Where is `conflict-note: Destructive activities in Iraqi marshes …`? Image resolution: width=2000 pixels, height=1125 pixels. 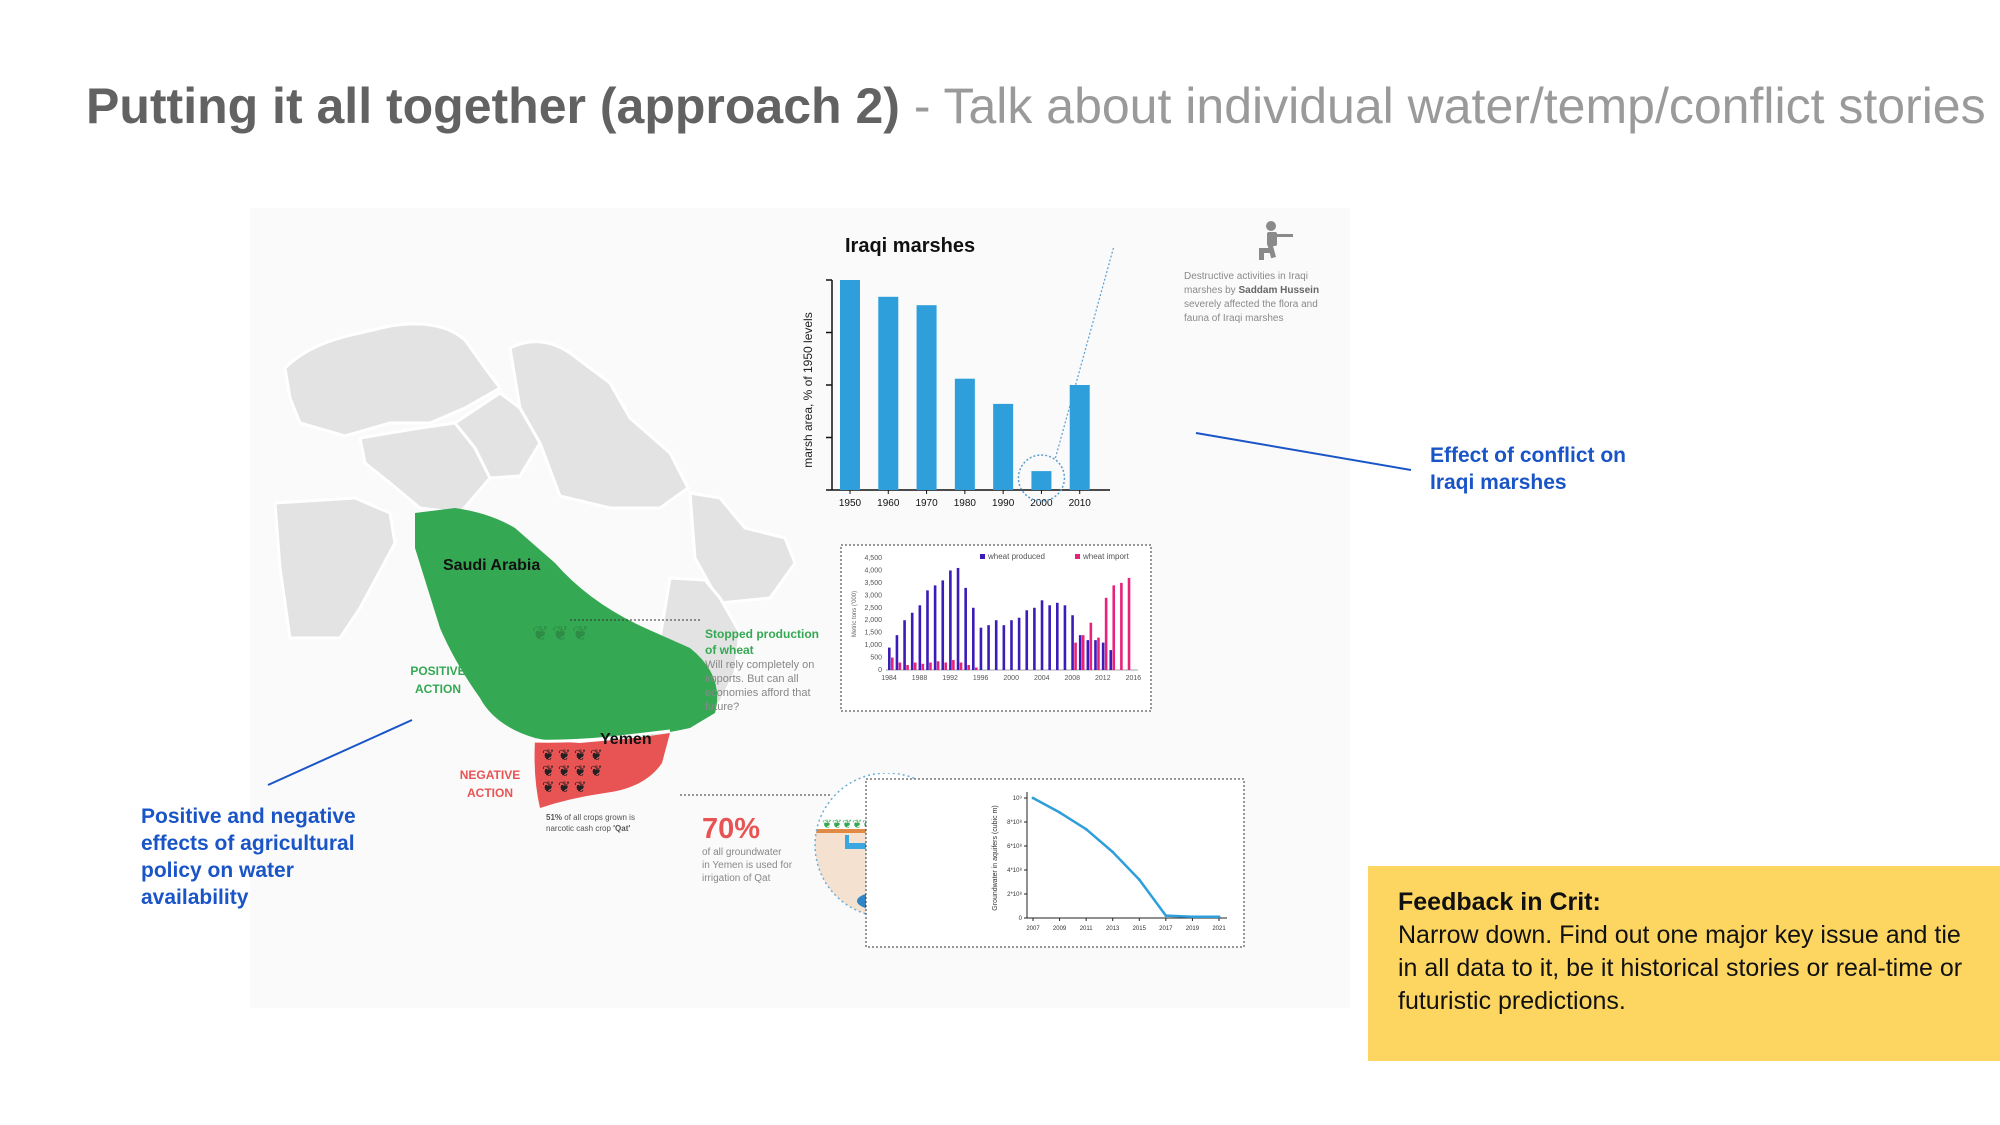 conflict-note: Destructive activities in Iraqi marshes … is located at coordinates (1252, 297).